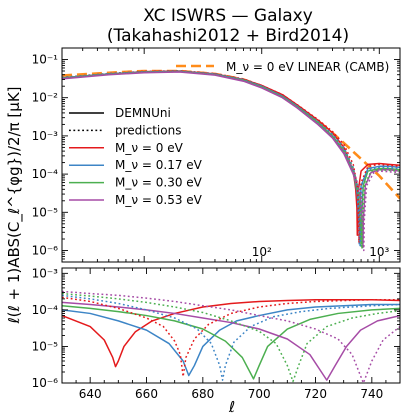  What do you see at coordinates (228, 36) in the screenshot?
I see `chart-subtitle: (Takahashi2012 + Bird2014)` at bounding box center [228, 36].